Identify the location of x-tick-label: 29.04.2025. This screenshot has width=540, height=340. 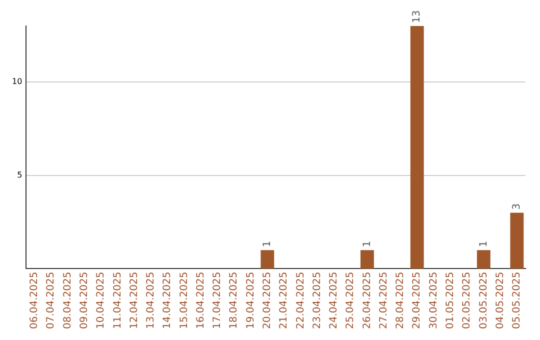
(417, 301).